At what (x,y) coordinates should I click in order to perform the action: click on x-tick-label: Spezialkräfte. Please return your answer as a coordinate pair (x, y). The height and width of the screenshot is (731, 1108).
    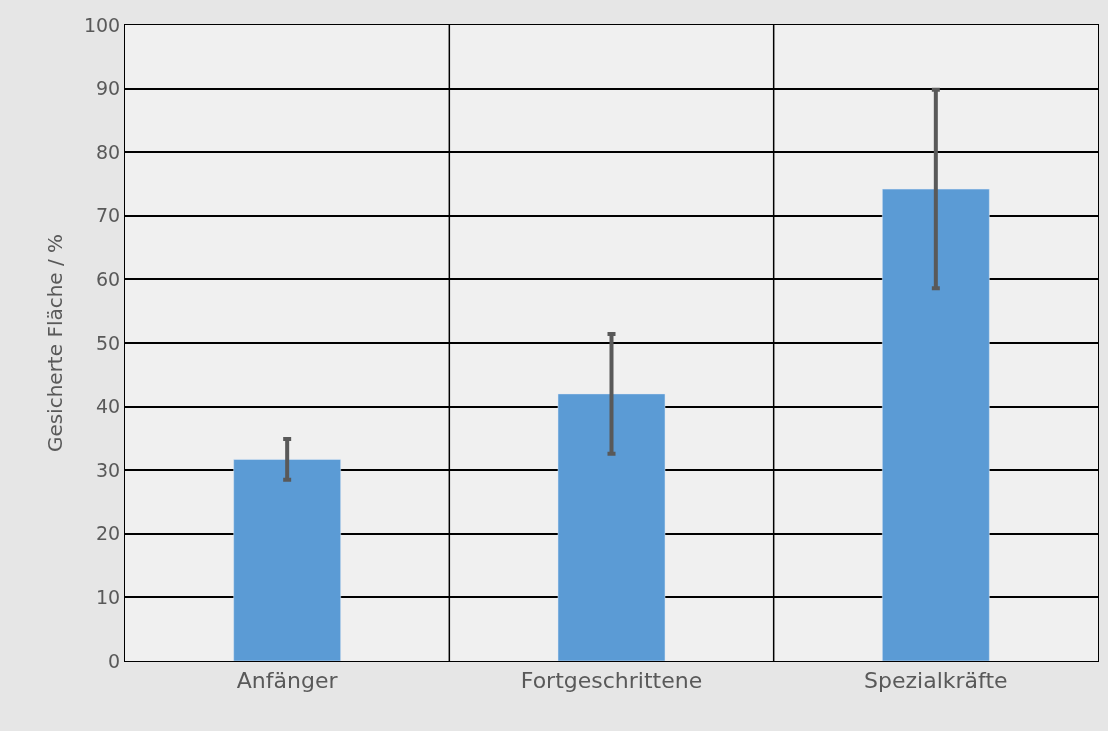
    Looking at the image, I should click on (936, 681).